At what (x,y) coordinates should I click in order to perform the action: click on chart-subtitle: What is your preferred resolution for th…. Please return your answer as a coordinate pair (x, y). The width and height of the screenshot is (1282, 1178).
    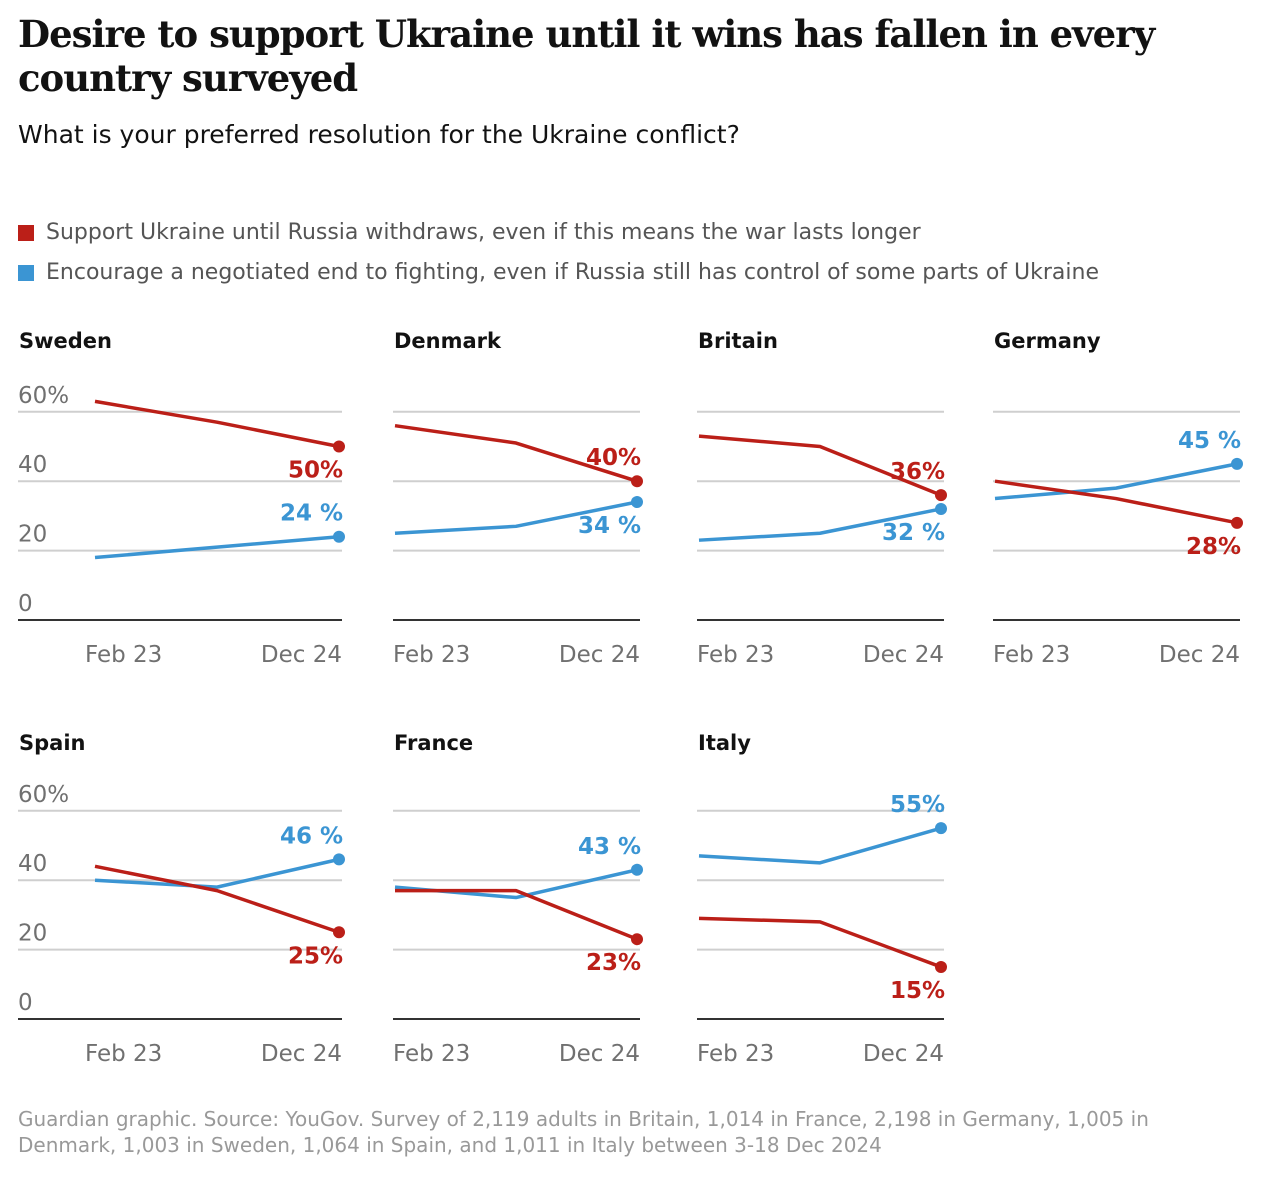
    Looking at the image, I should click on (379, 134).